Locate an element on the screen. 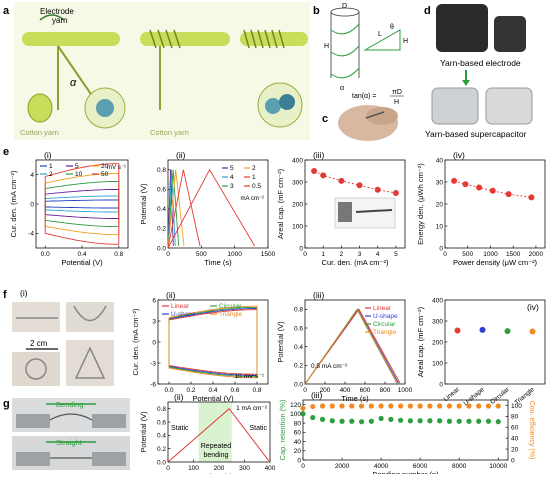 The image size is (553, 479). legend-unit: mA cm⁻² is located at coordinates (253, 199).